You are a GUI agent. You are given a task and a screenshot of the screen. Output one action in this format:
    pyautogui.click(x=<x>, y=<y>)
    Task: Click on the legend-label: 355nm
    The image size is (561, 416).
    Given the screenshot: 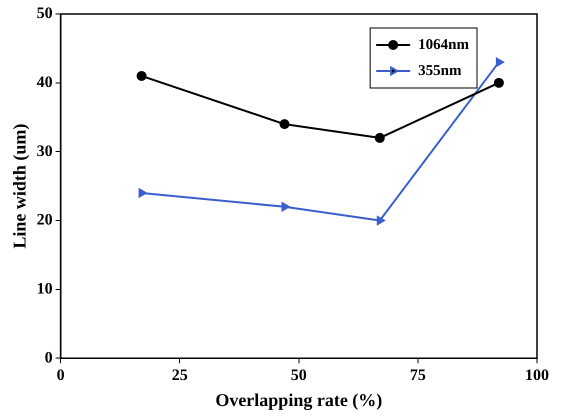 What is the action you would take?
    pyautogui.click(x=440, y=70)
    